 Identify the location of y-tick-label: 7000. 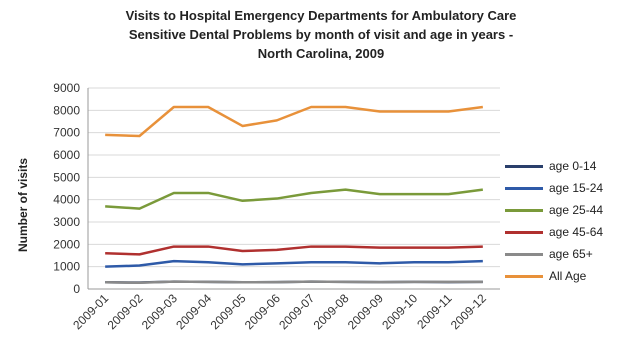
(66, 133).